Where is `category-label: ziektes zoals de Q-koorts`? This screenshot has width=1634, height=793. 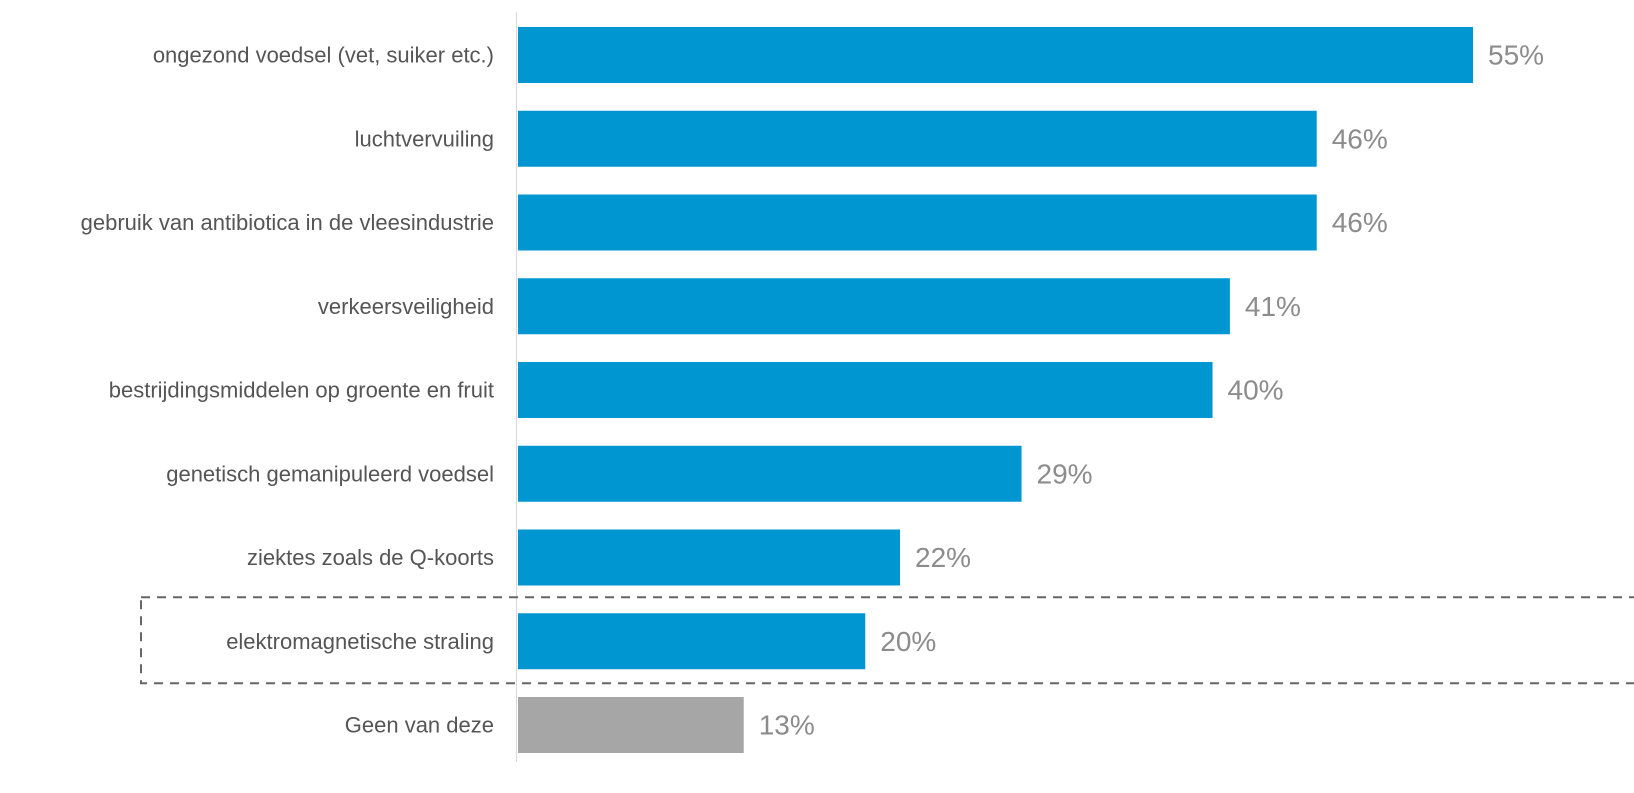 category-label: ziektes zoals de Q-koorts is located at coordinates (370, 557).